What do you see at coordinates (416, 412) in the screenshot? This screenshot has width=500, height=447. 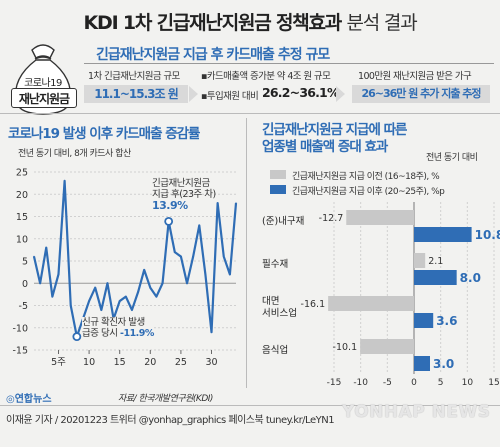 I see `watermark: YONHAP NEWS` at bounding box center [416, 412].